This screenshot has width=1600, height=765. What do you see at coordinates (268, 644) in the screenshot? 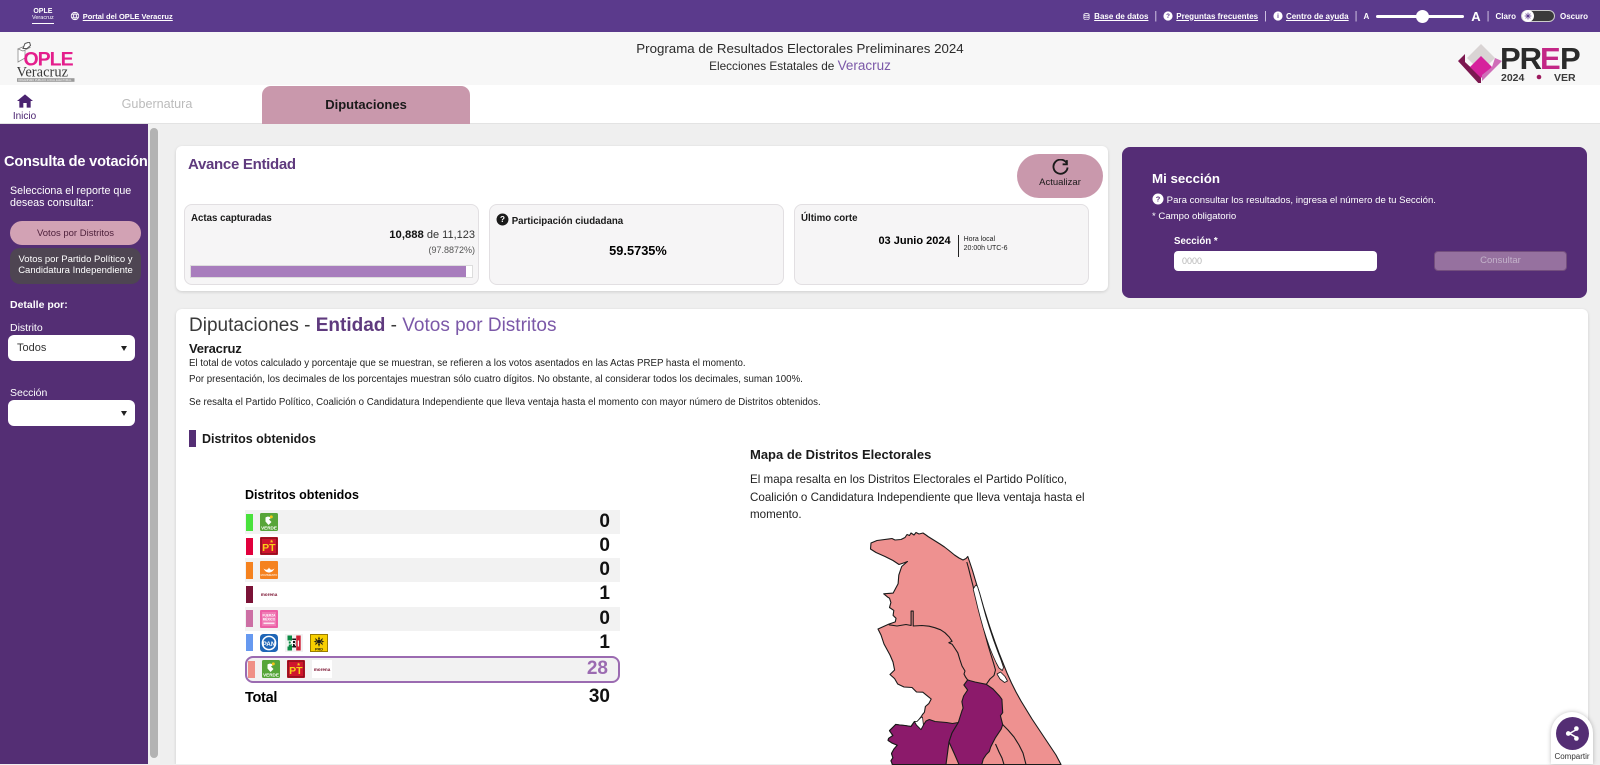
I see `svg-text: PAN` at bounding box center [268, 644].